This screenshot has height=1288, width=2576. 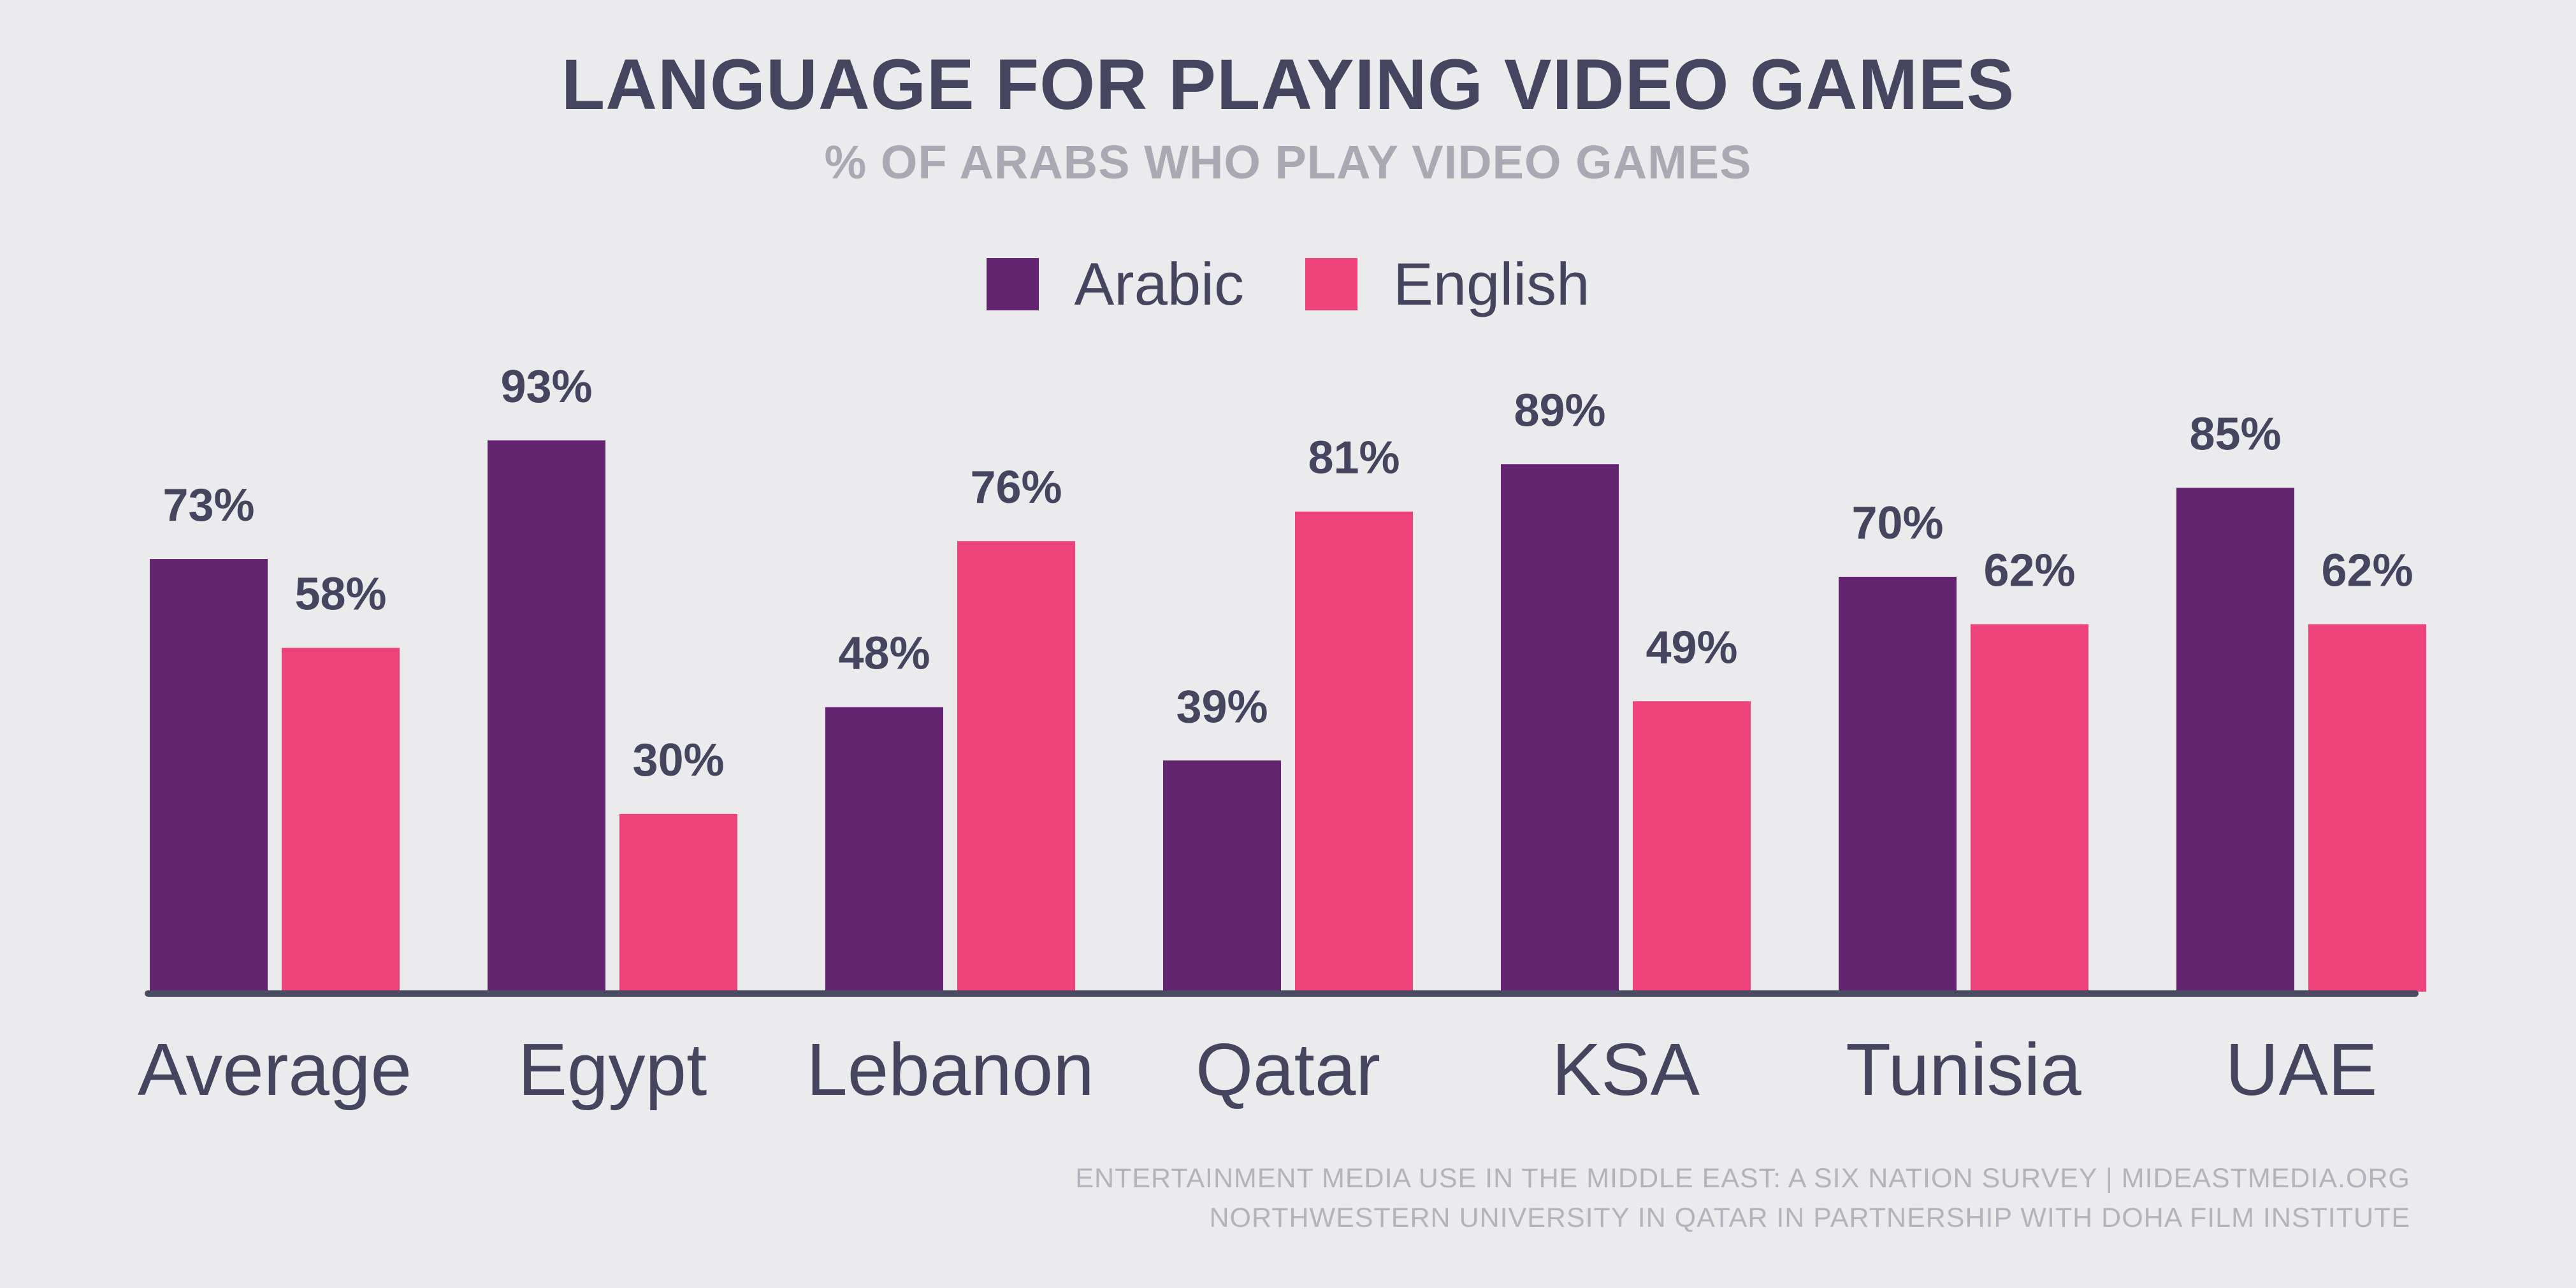 I want to click on bar-arabic-qatar, so click(x=1222, y=876).